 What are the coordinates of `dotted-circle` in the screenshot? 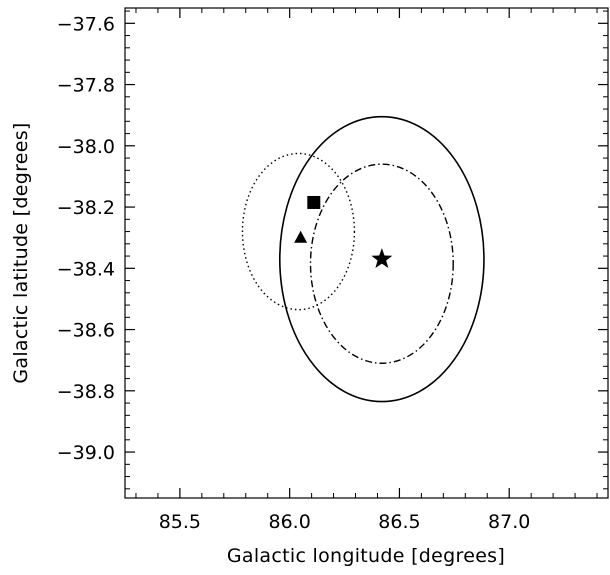 It's located at (298, 231).